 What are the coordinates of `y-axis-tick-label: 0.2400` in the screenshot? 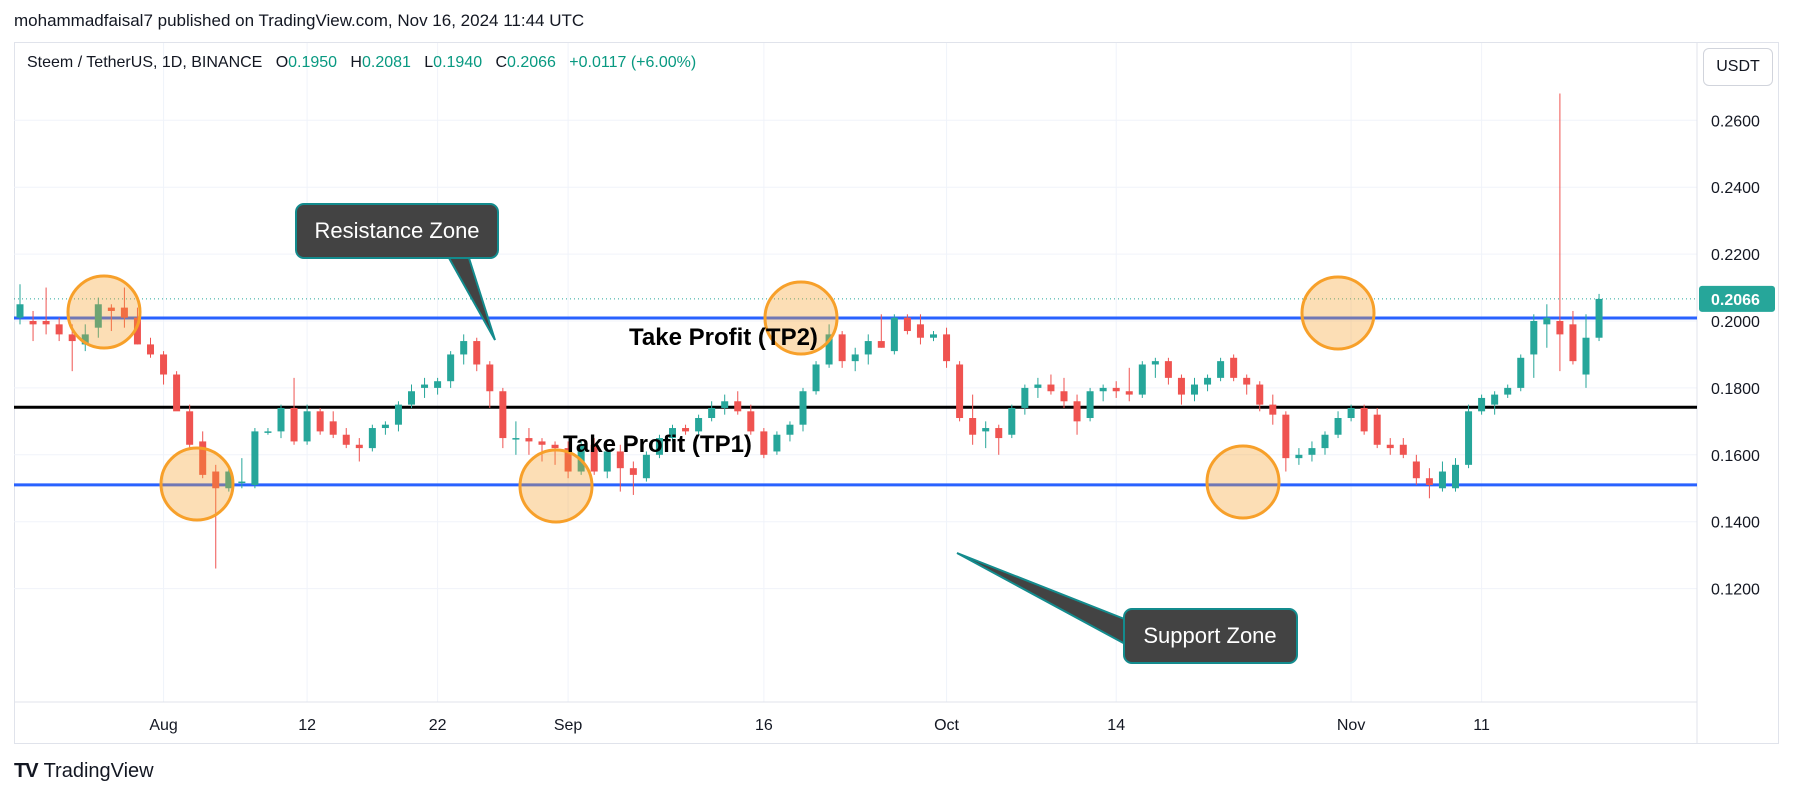 It's located at (1735, 188).